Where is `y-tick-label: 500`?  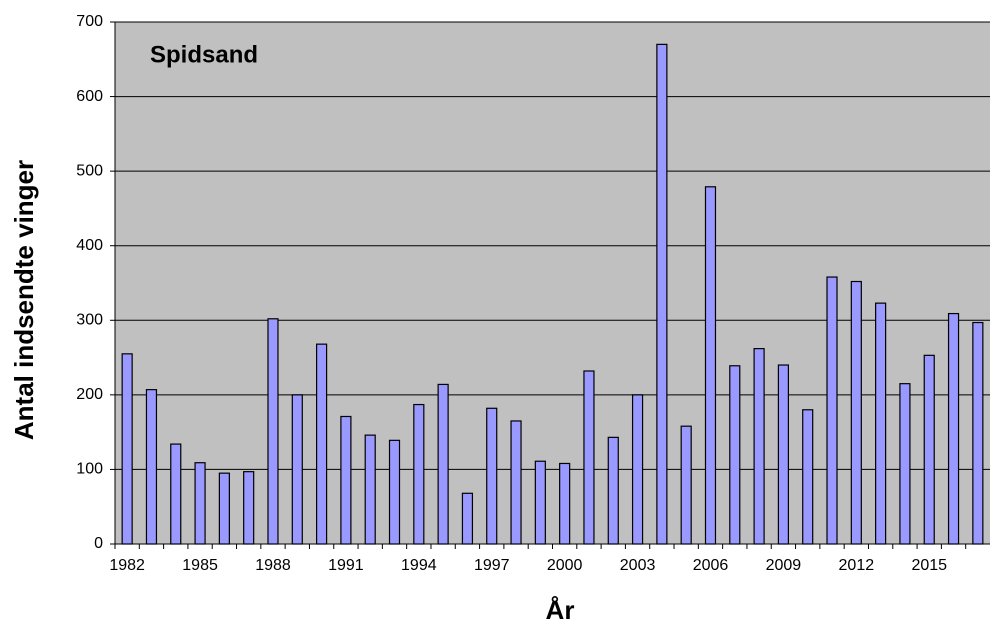 y-tick-label: 500 is located at coordinates (89, 170).